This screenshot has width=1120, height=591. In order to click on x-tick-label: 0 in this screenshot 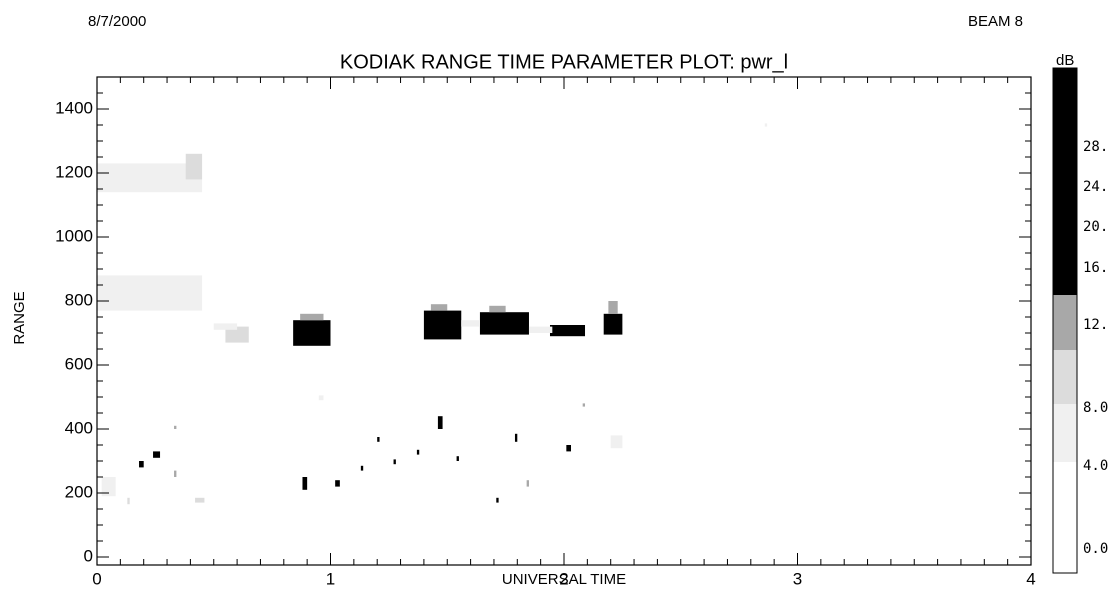, I will do `click(96, 578)`.